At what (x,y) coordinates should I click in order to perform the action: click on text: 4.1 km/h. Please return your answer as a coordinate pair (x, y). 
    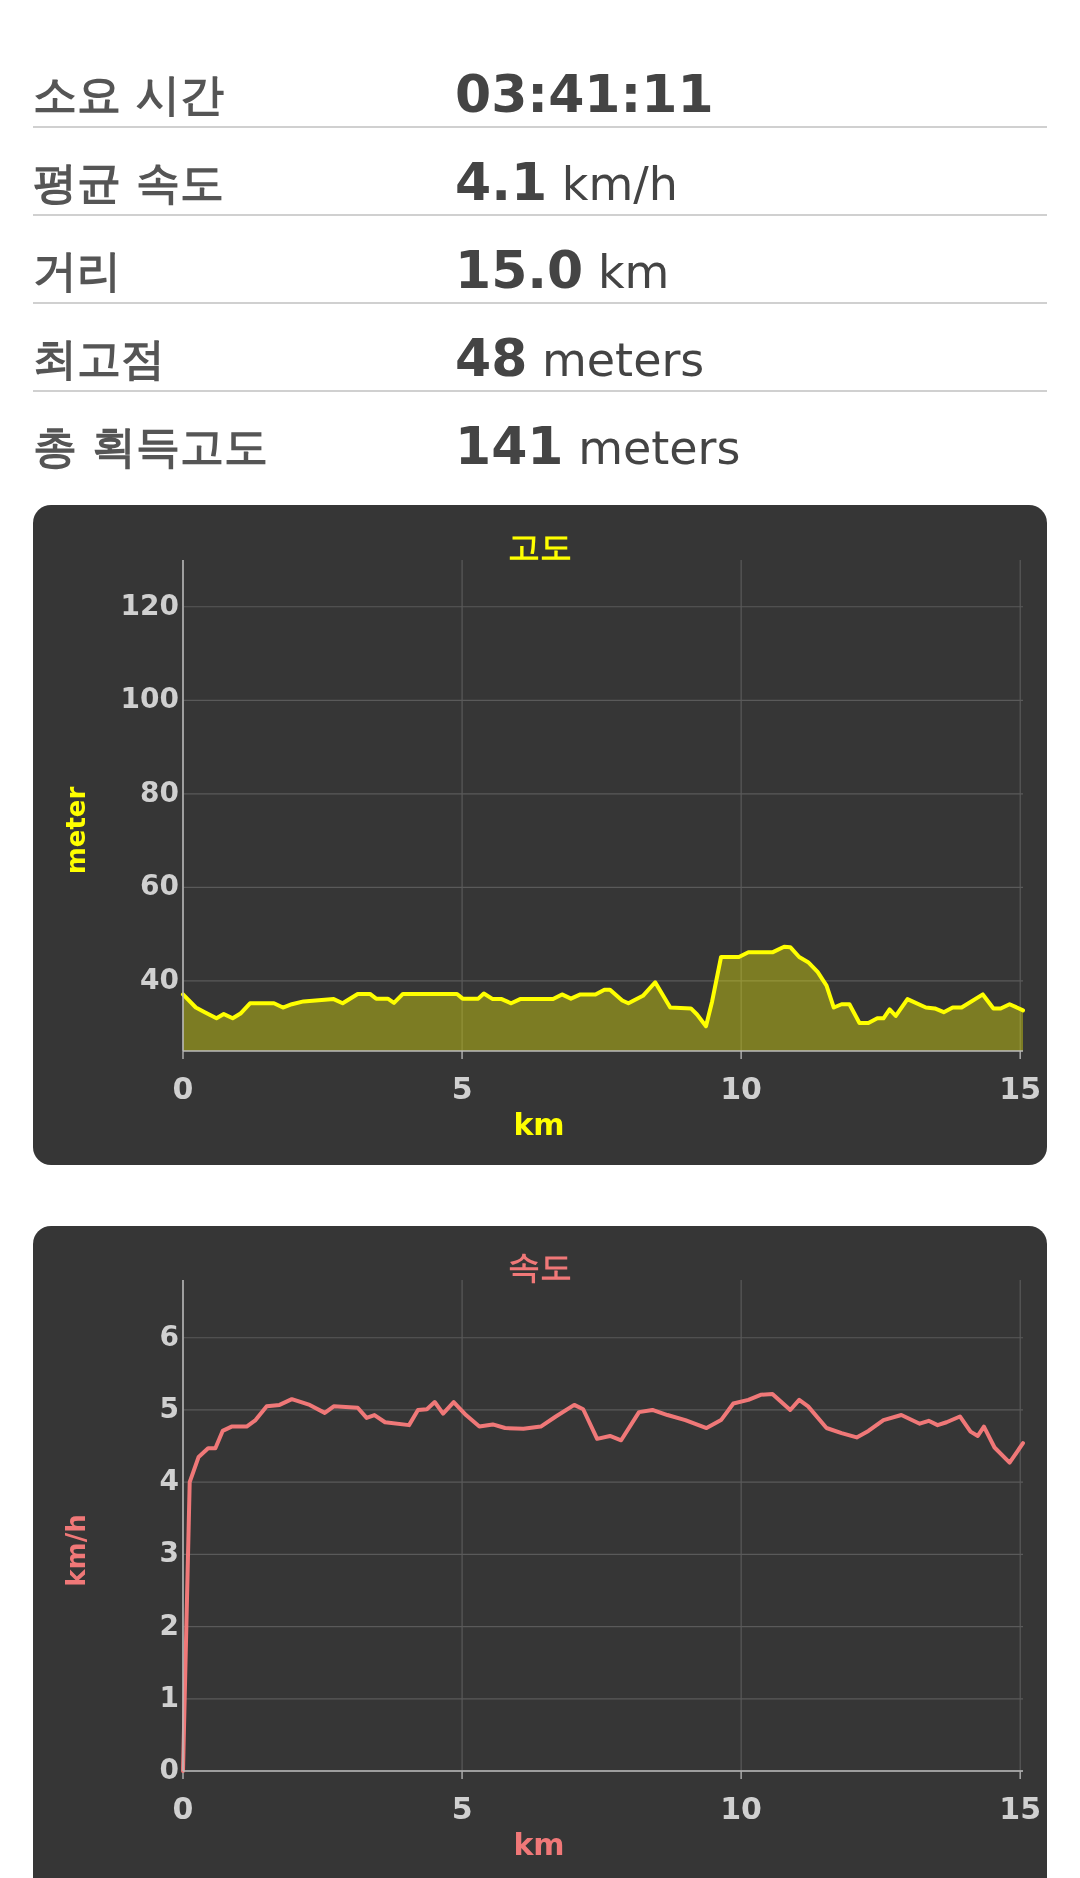
    Looking at the image, I should click on (566, 182).